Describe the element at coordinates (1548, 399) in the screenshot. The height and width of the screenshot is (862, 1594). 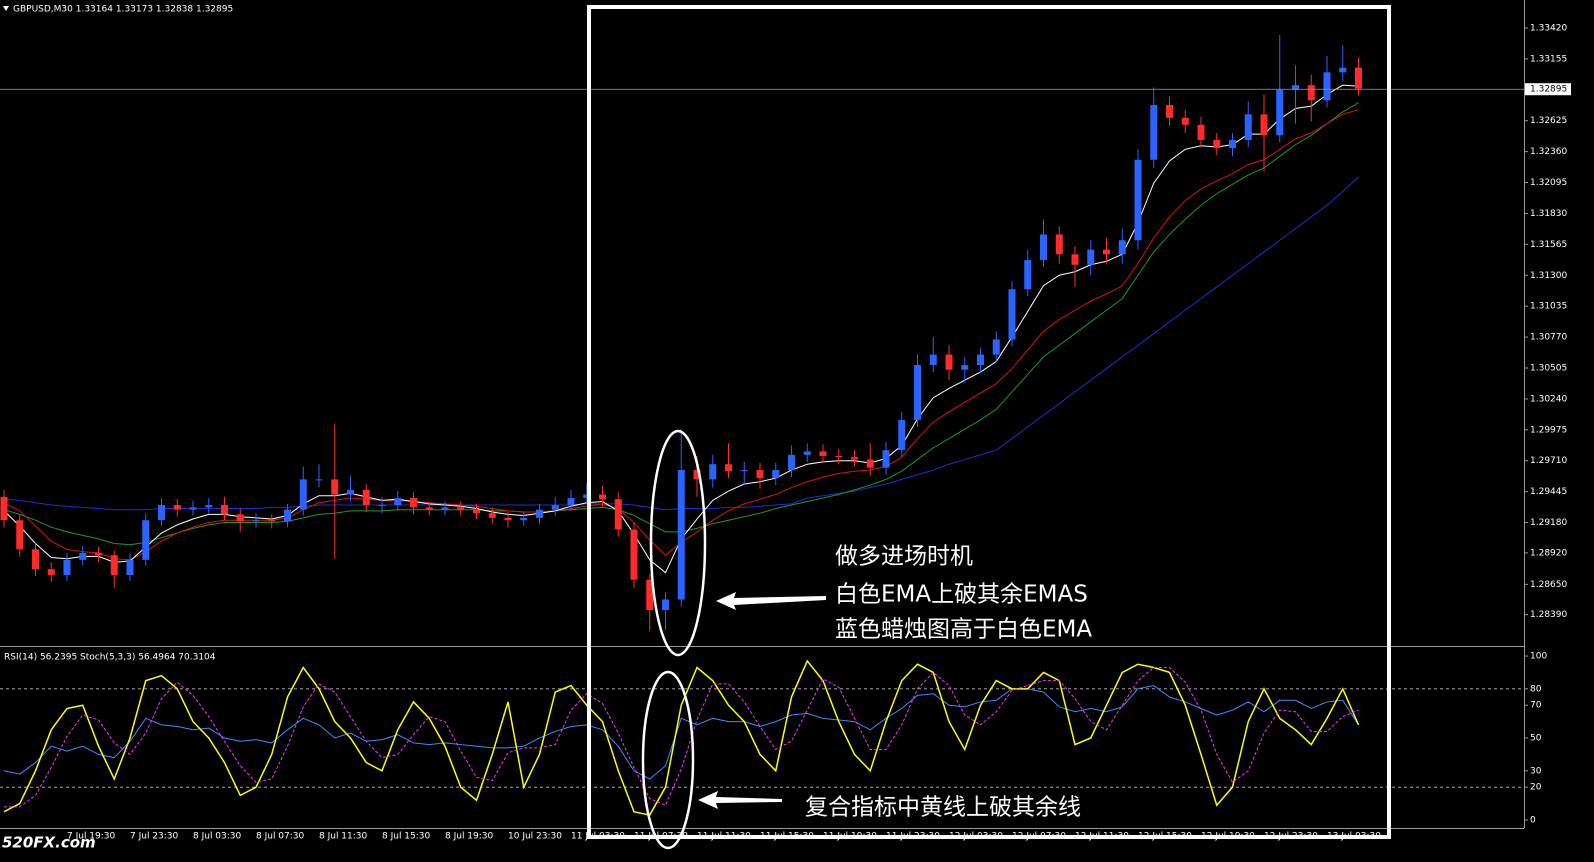
I see `y-tick-label: 1.30240` at that location.